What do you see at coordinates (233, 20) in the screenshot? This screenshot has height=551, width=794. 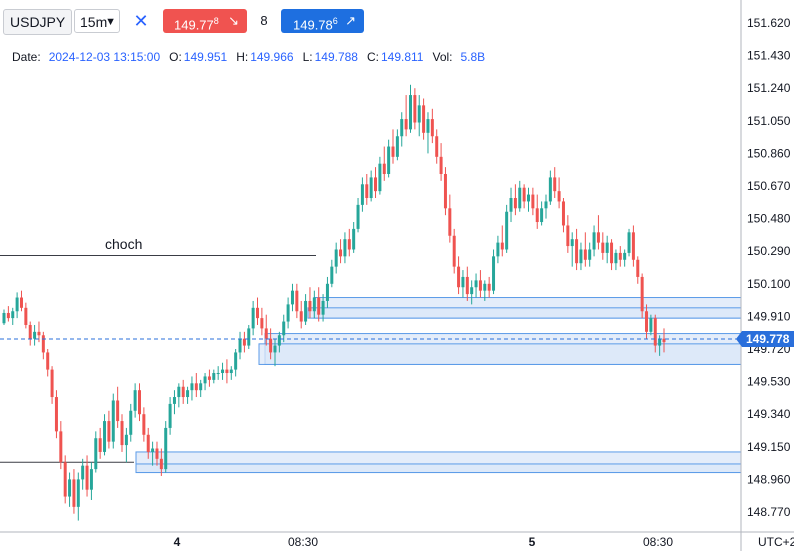 I see `trend-down-arrow-icon: ↘` at bounding box center [233, 20].